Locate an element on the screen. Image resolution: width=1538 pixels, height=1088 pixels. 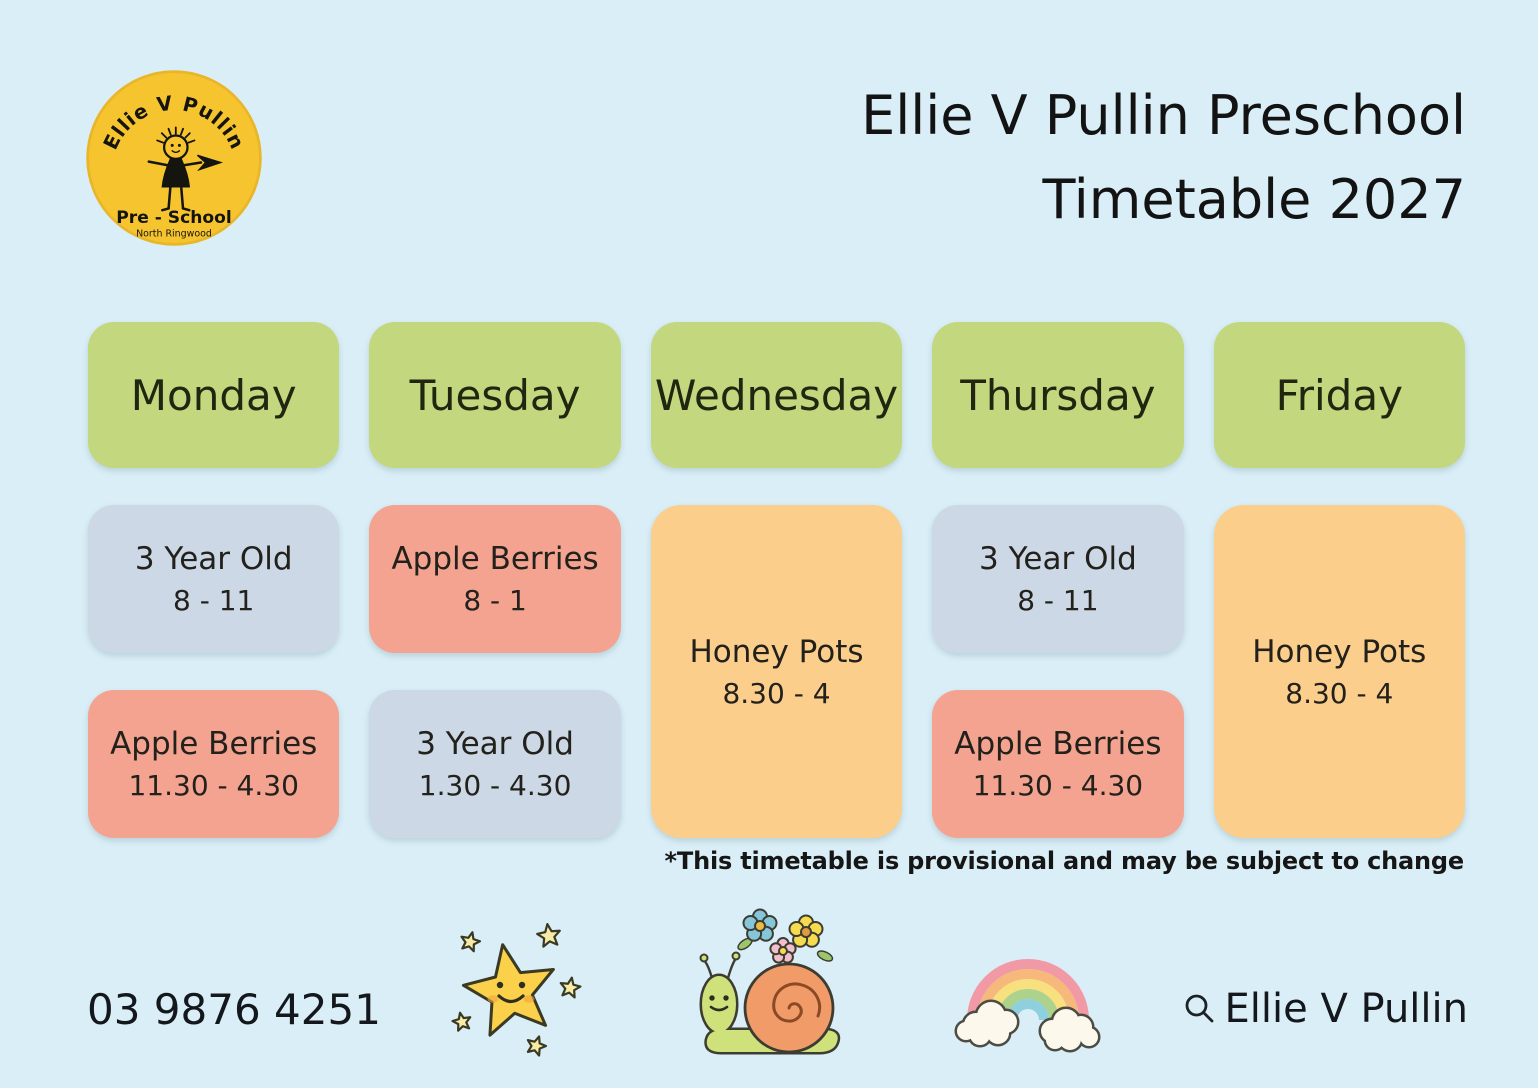
search-handle: Ellie V Pullin is located at coordinates (1325, 1009).